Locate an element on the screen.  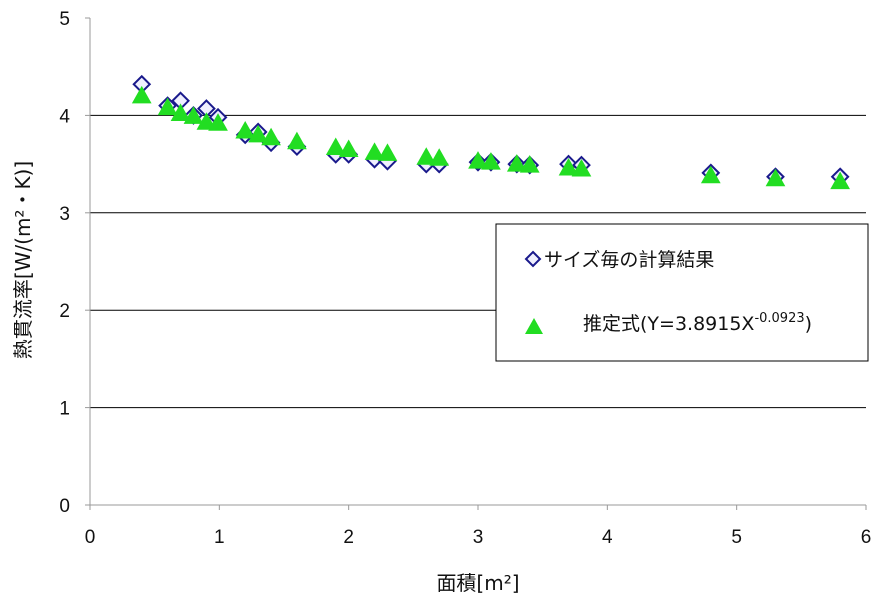
y-tick-label-1: 1 is located at coordinates (64, 409).